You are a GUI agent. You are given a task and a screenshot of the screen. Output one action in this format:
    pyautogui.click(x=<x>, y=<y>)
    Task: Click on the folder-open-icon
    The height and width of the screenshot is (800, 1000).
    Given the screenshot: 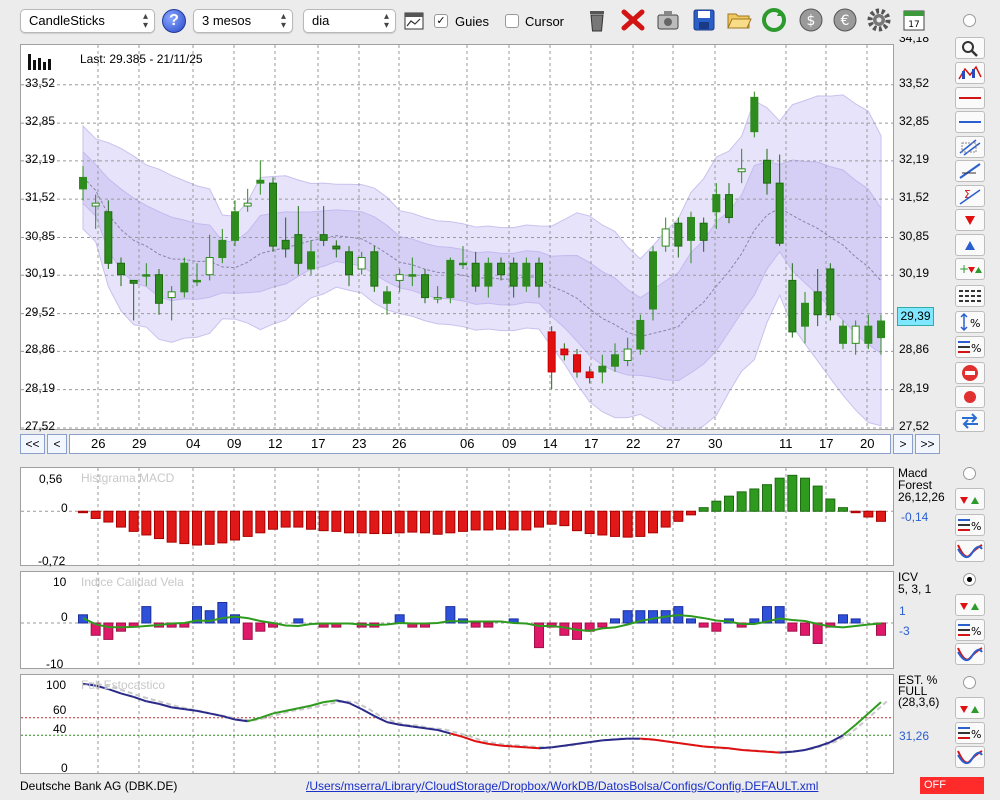 What is the action you would take?
    pyautogui.click(x=739, y=20)
    